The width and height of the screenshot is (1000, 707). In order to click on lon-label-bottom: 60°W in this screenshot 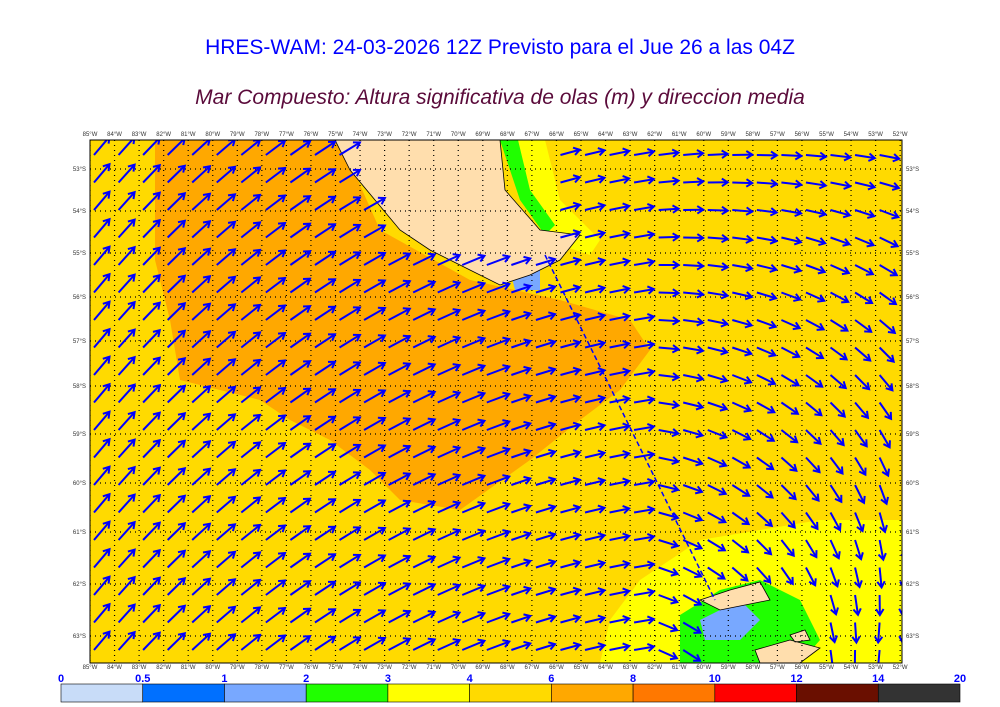, I will do `click(703, 668)`.